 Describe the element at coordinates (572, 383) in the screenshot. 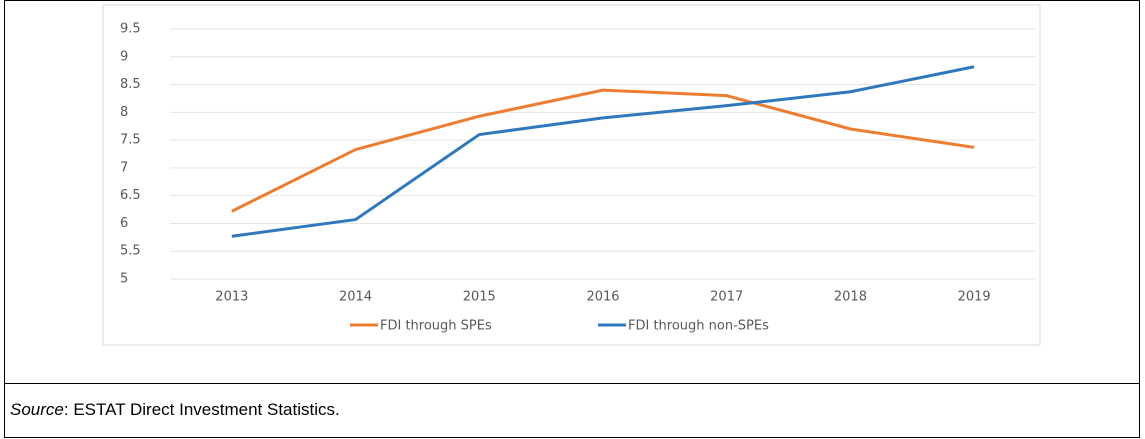

I see `row-divider` at that location.